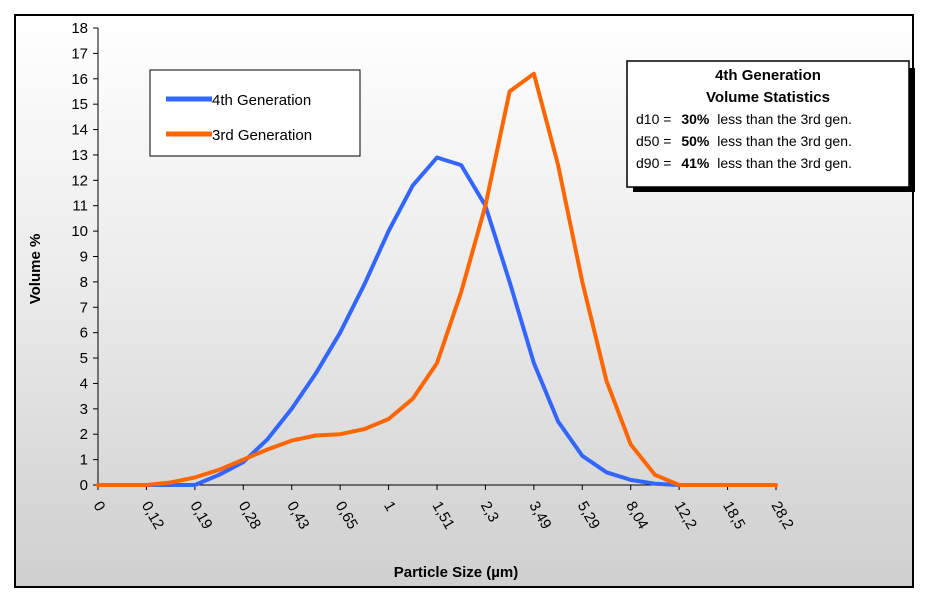 The height and width of the screenshot is (592, 928). I want to click on y-tick-label-16: 16, so click(79, 79).